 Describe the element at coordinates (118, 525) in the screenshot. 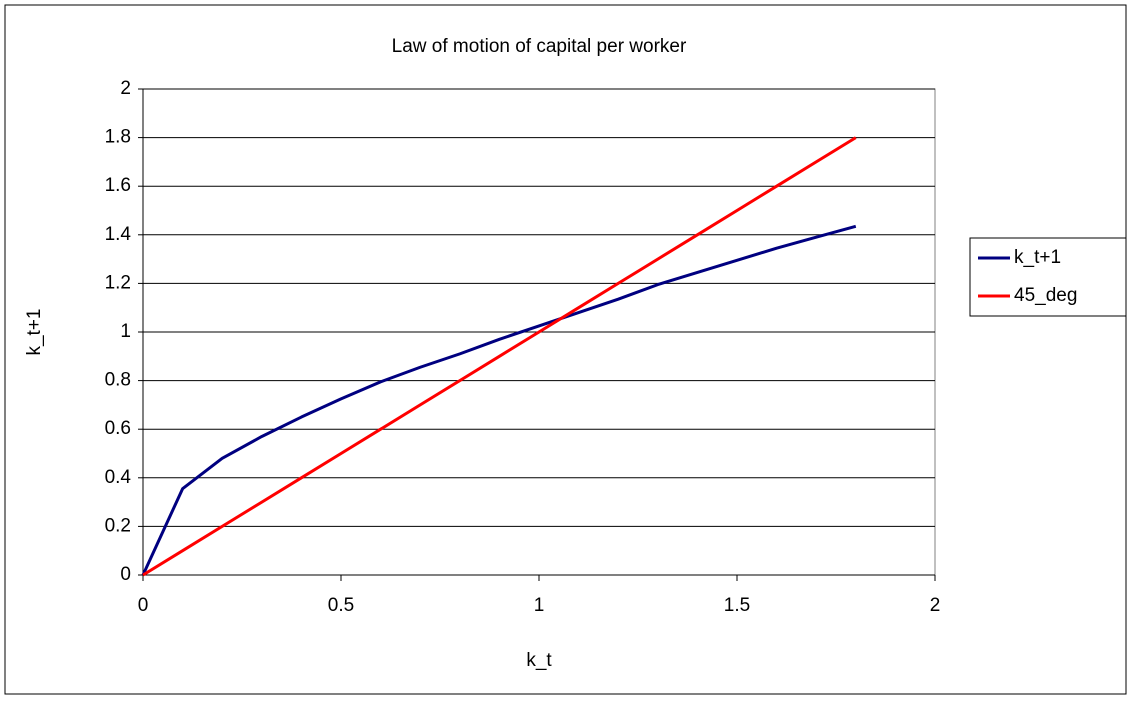

I see `y-tick-label: 0.2` at that location.